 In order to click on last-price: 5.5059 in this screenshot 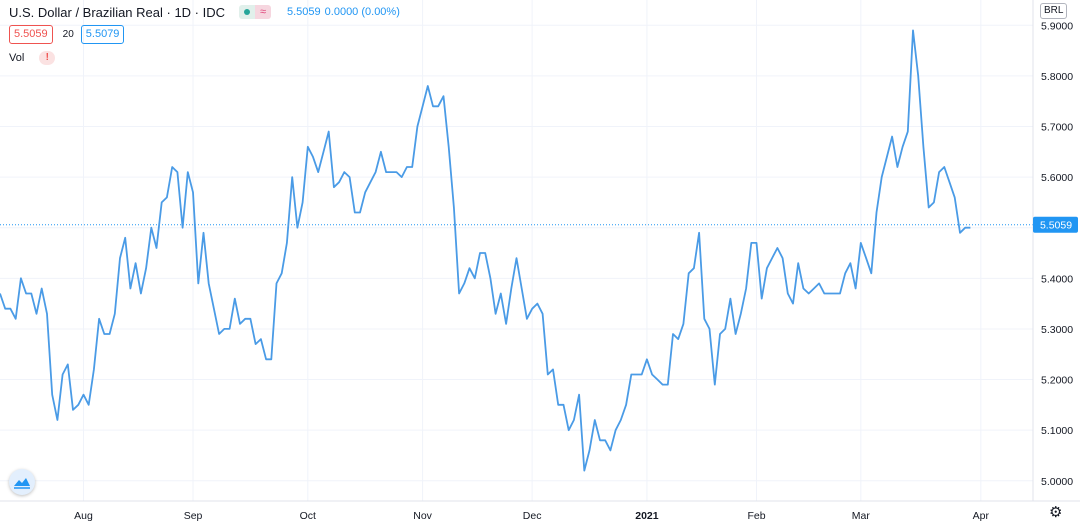, I will do `click(304, 12)`.